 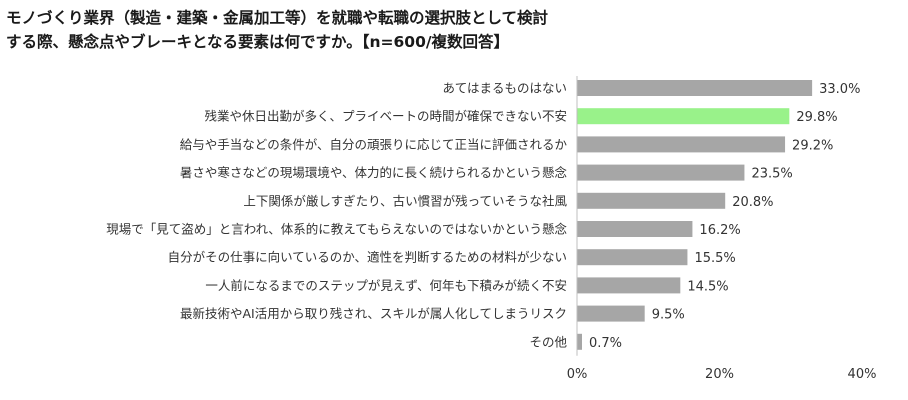 What do you see at coordinates (373, 313) in the screenshot?
I see `category-label-9: 最新技術やAI活用から取り残され、スキルが属人化してしまうリスク` at bounding box center [373, 313].